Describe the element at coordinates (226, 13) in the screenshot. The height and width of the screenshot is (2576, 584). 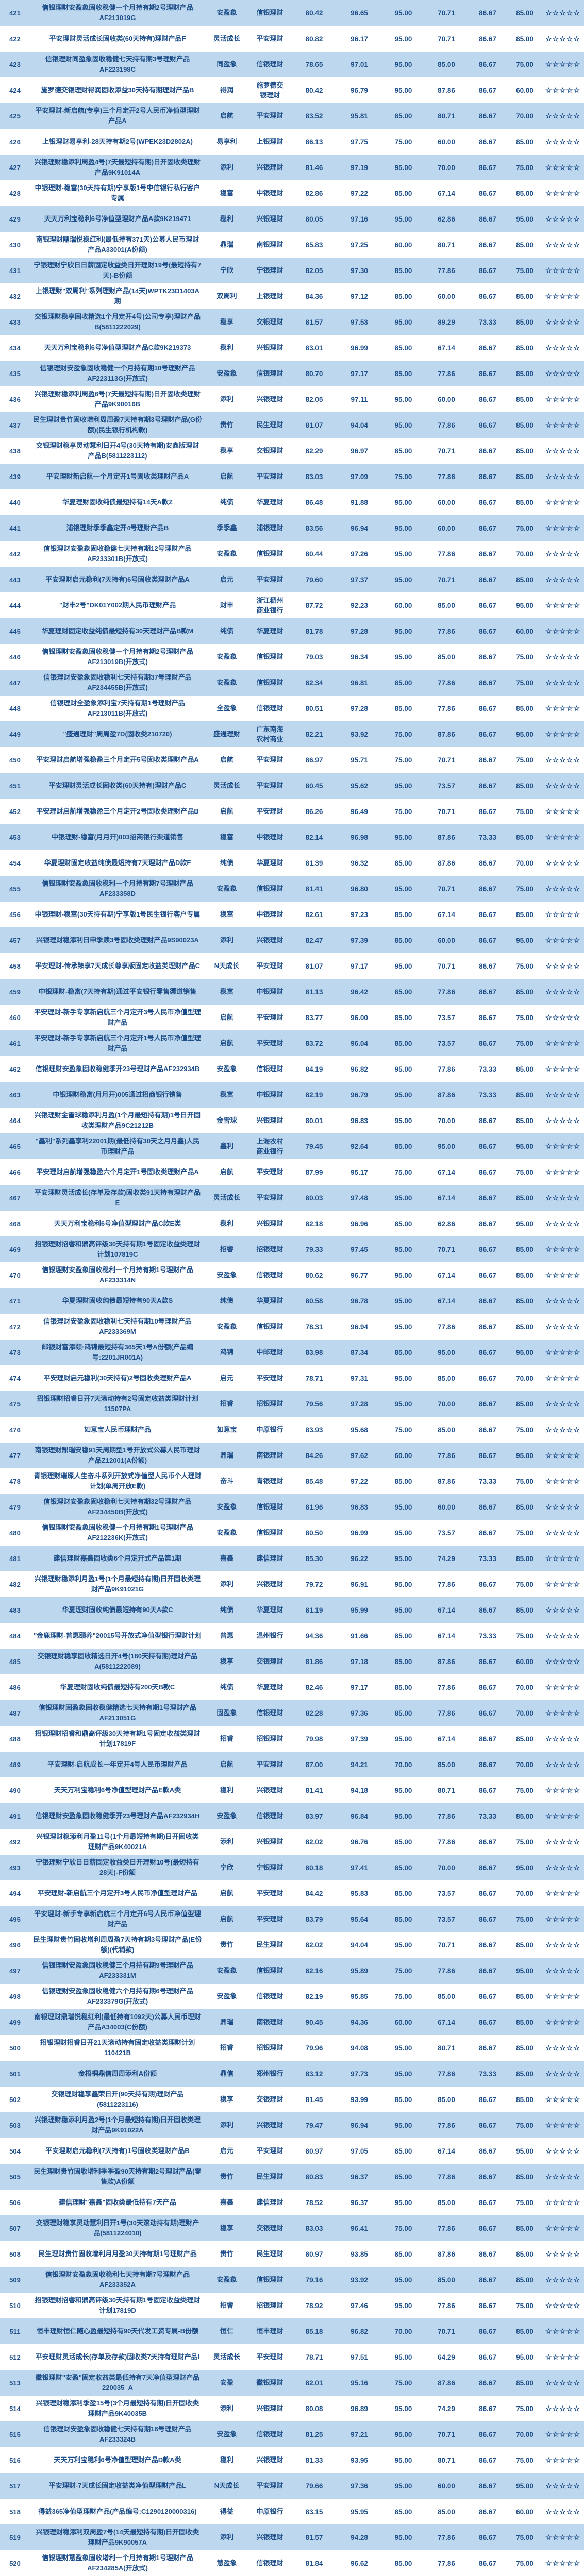
I see `series-name-text: 安盈象` at that location.